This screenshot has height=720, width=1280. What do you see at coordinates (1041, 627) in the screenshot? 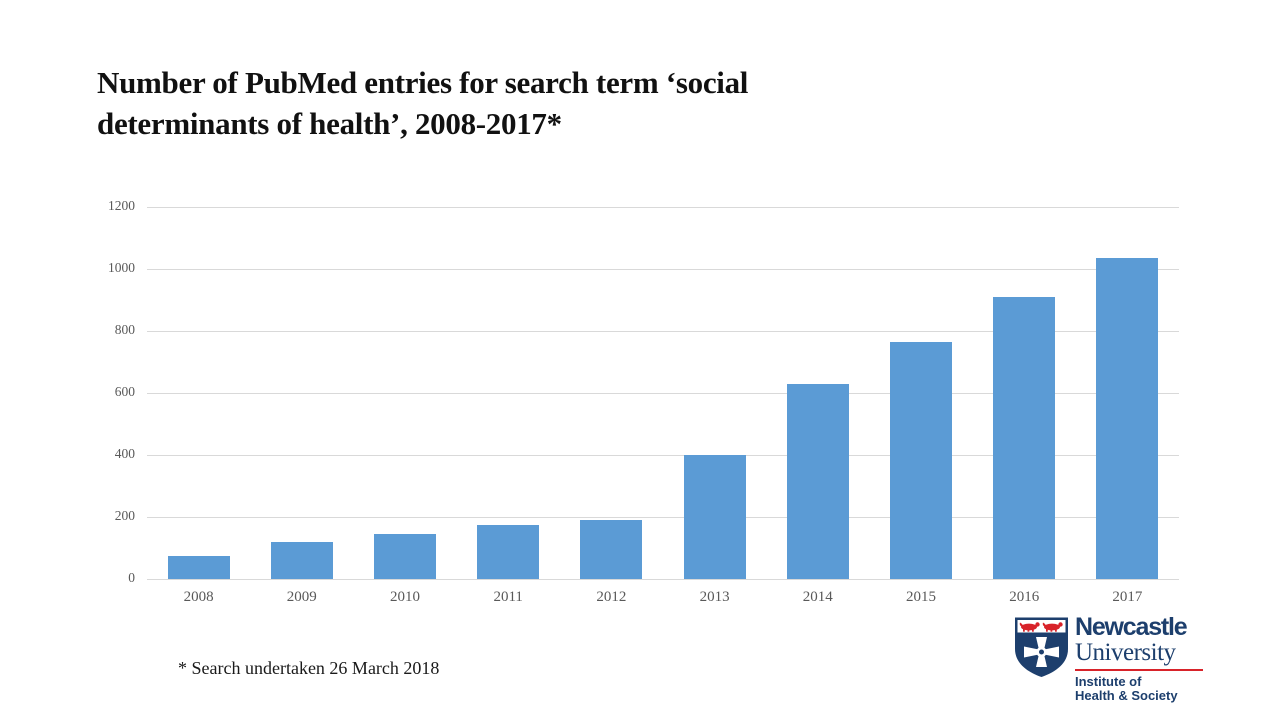
I see `lions-icon` at bounding box center [1041, 627].